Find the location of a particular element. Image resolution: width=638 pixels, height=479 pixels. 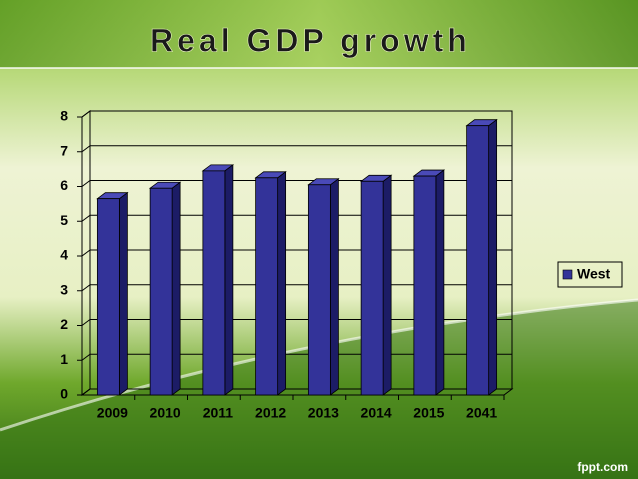

x-tick-label: 2011 is located at coordinates (218, 413).